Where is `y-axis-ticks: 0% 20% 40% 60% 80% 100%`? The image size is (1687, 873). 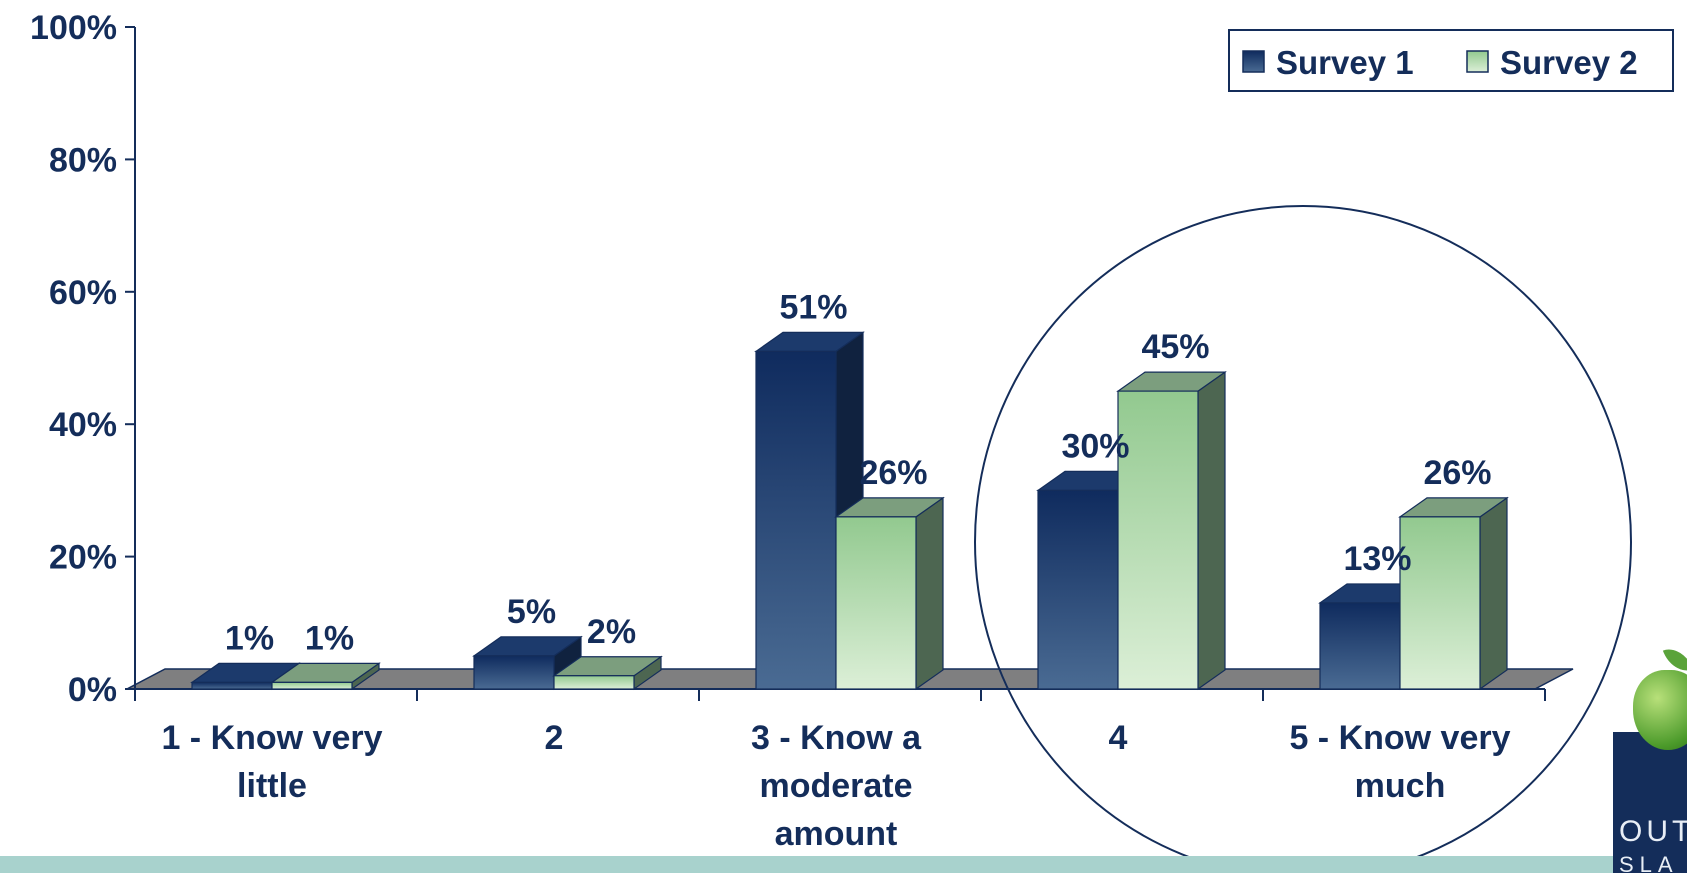 y-axis-ticks: 0% 20% 40% 60% 80% 100% is located at coordinates (82, 359).